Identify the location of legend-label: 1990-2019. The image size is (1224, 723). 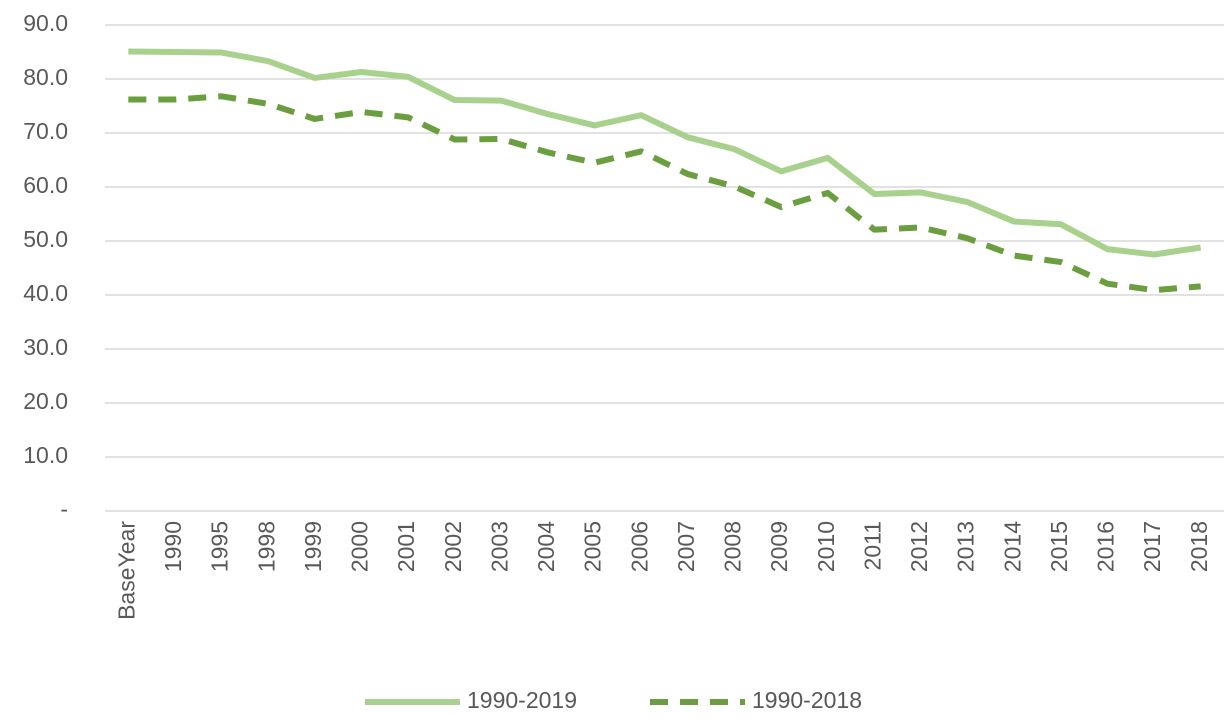
(522, 700).